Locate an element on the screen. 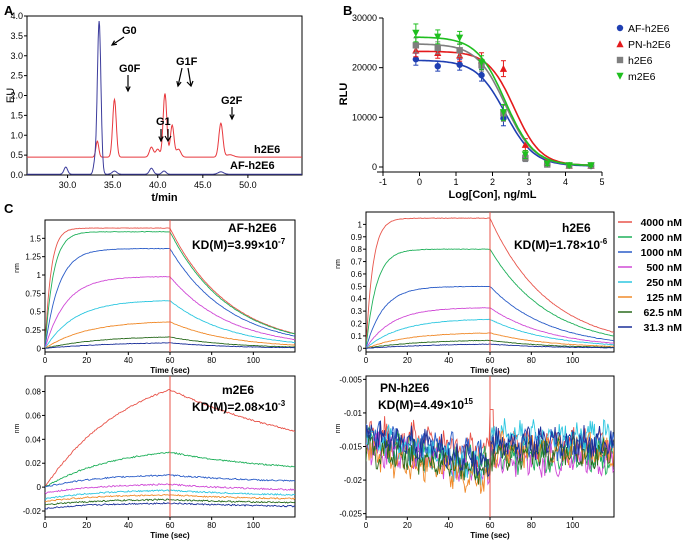 The height and width of the screenshot is (548, 685). kd-mantissa: KD(M)=3.99 is located at coordinates (225, 245).